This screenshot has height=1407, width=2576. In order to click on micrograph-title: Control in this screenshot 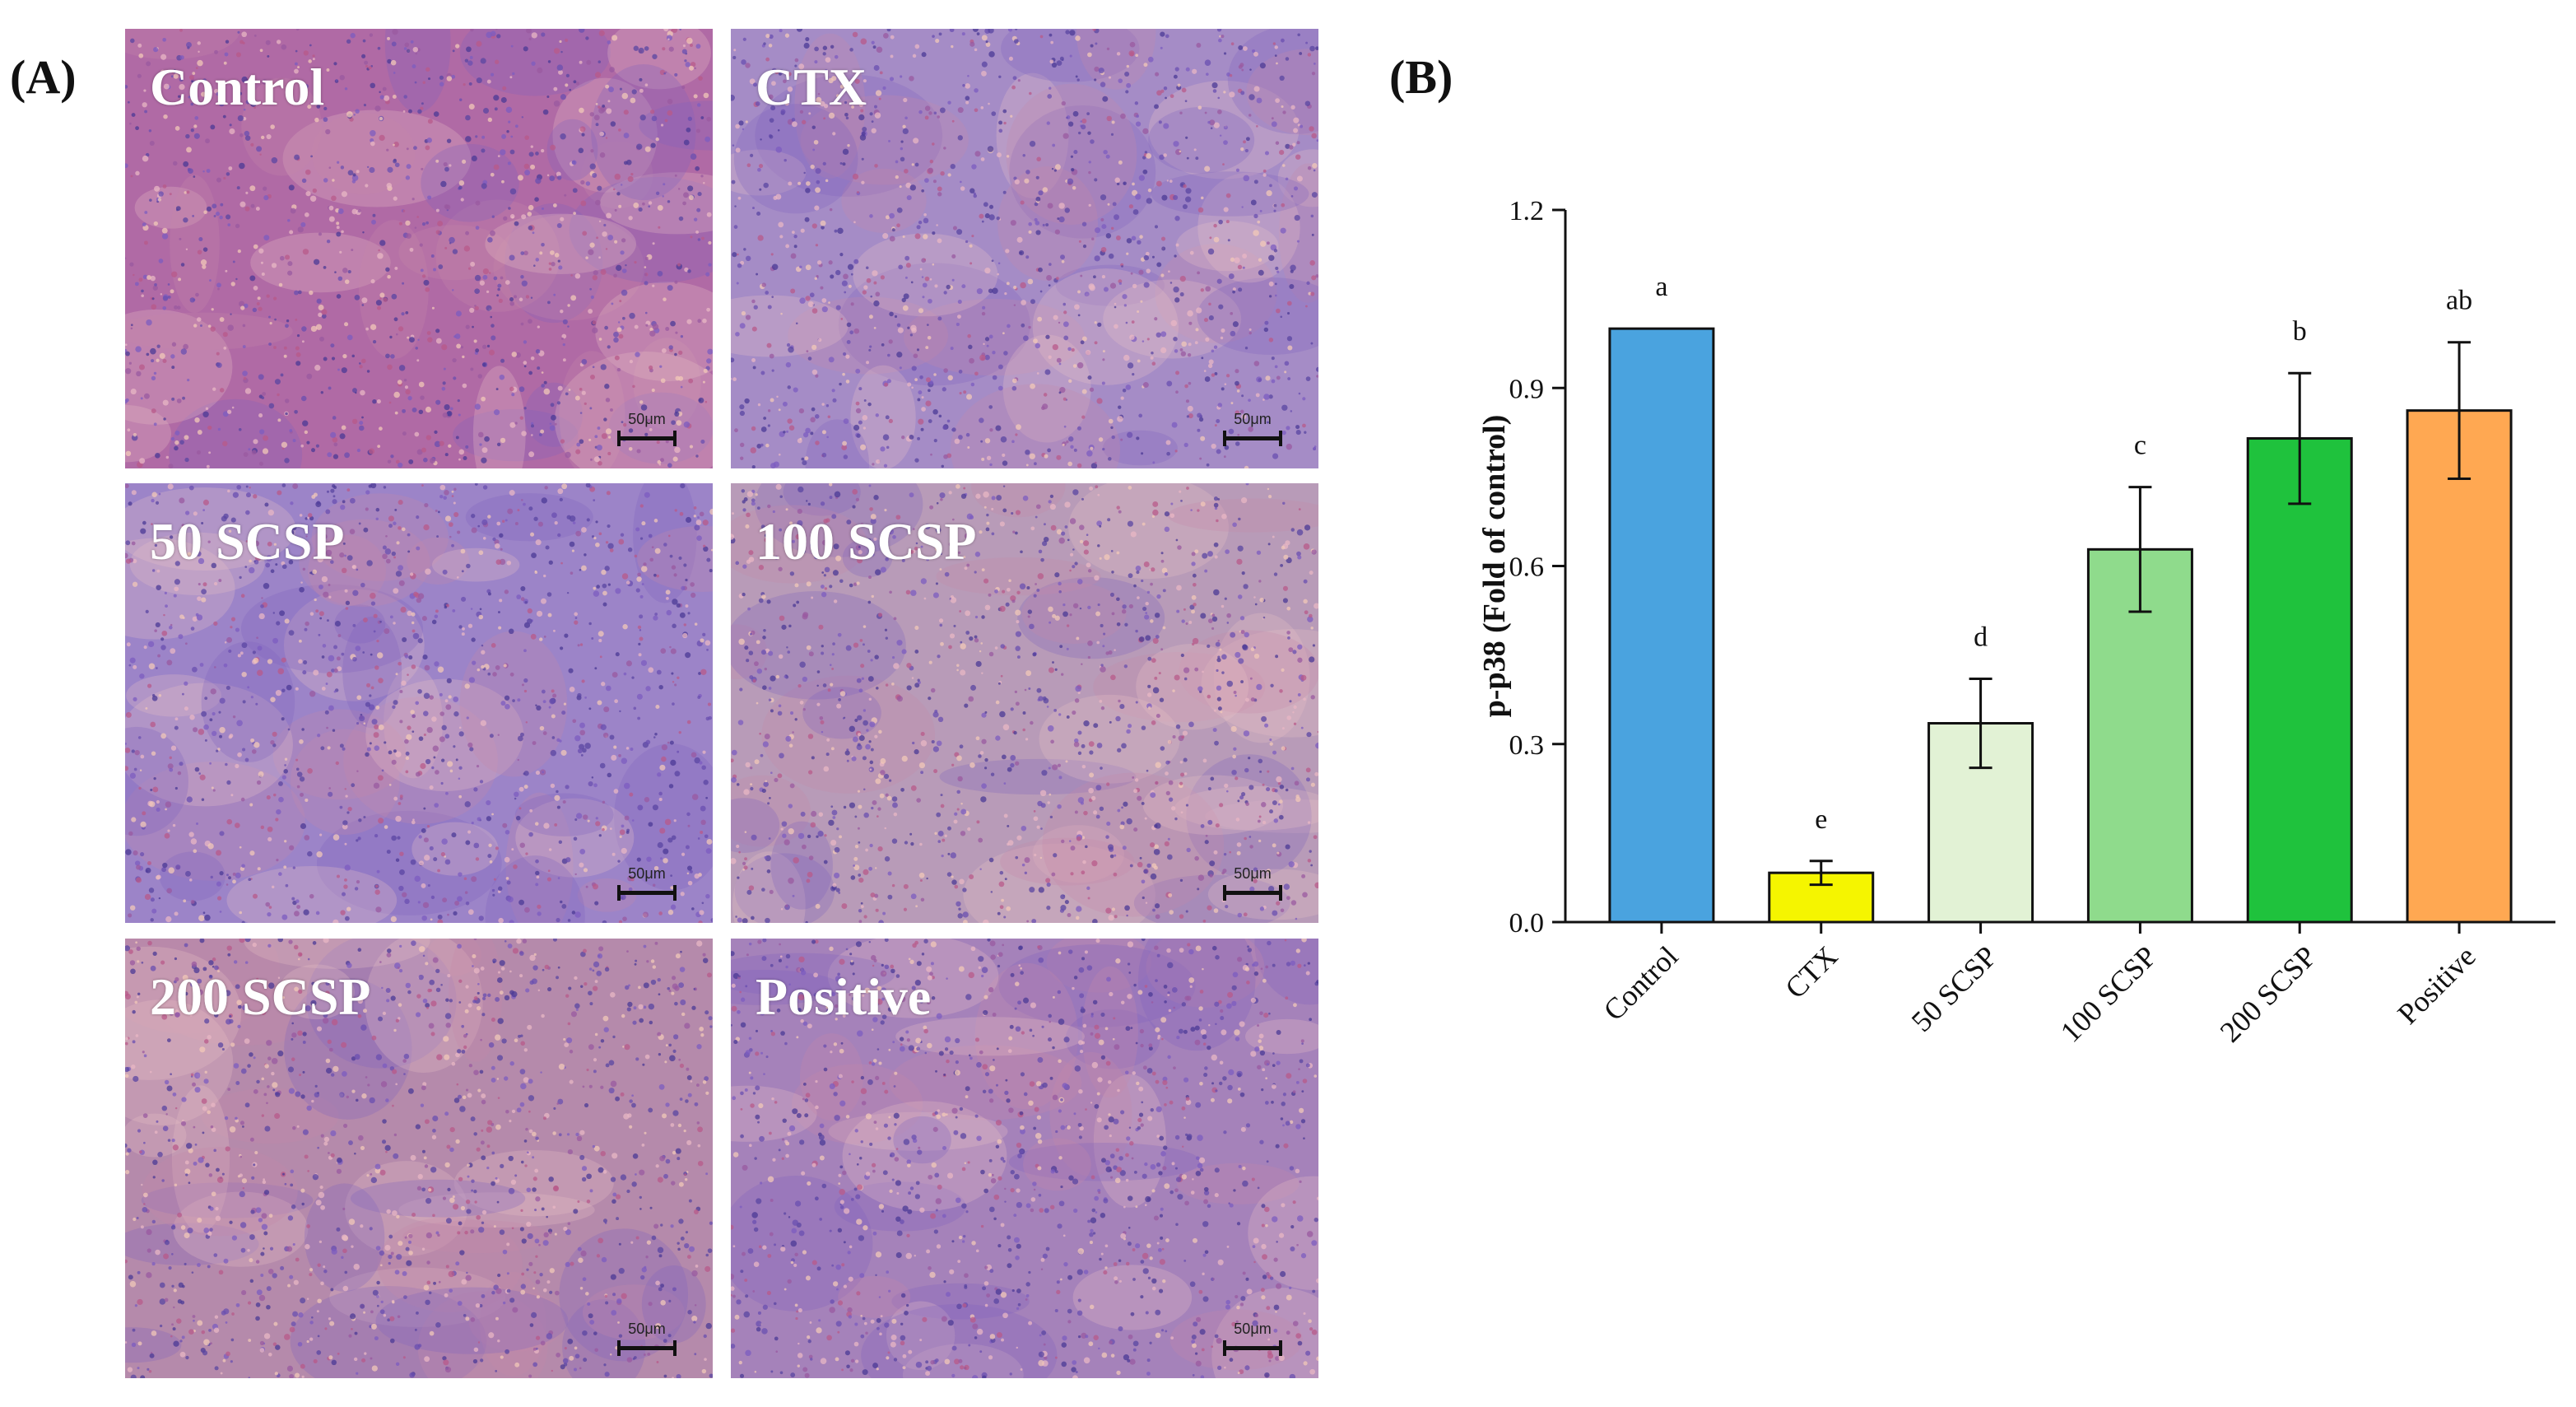, I will do `click(237, 87)`.